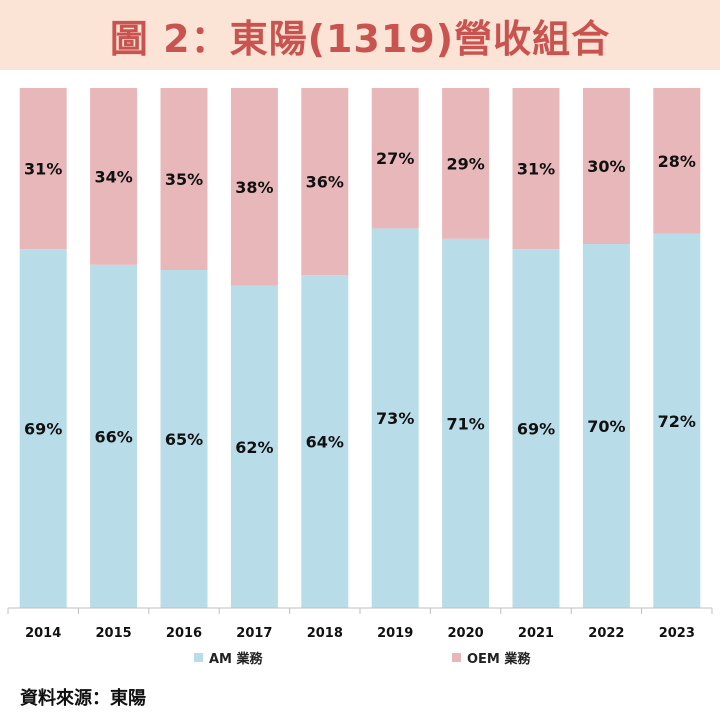  I want to click on data-label-am-2016: 65%, so click(184, 439).